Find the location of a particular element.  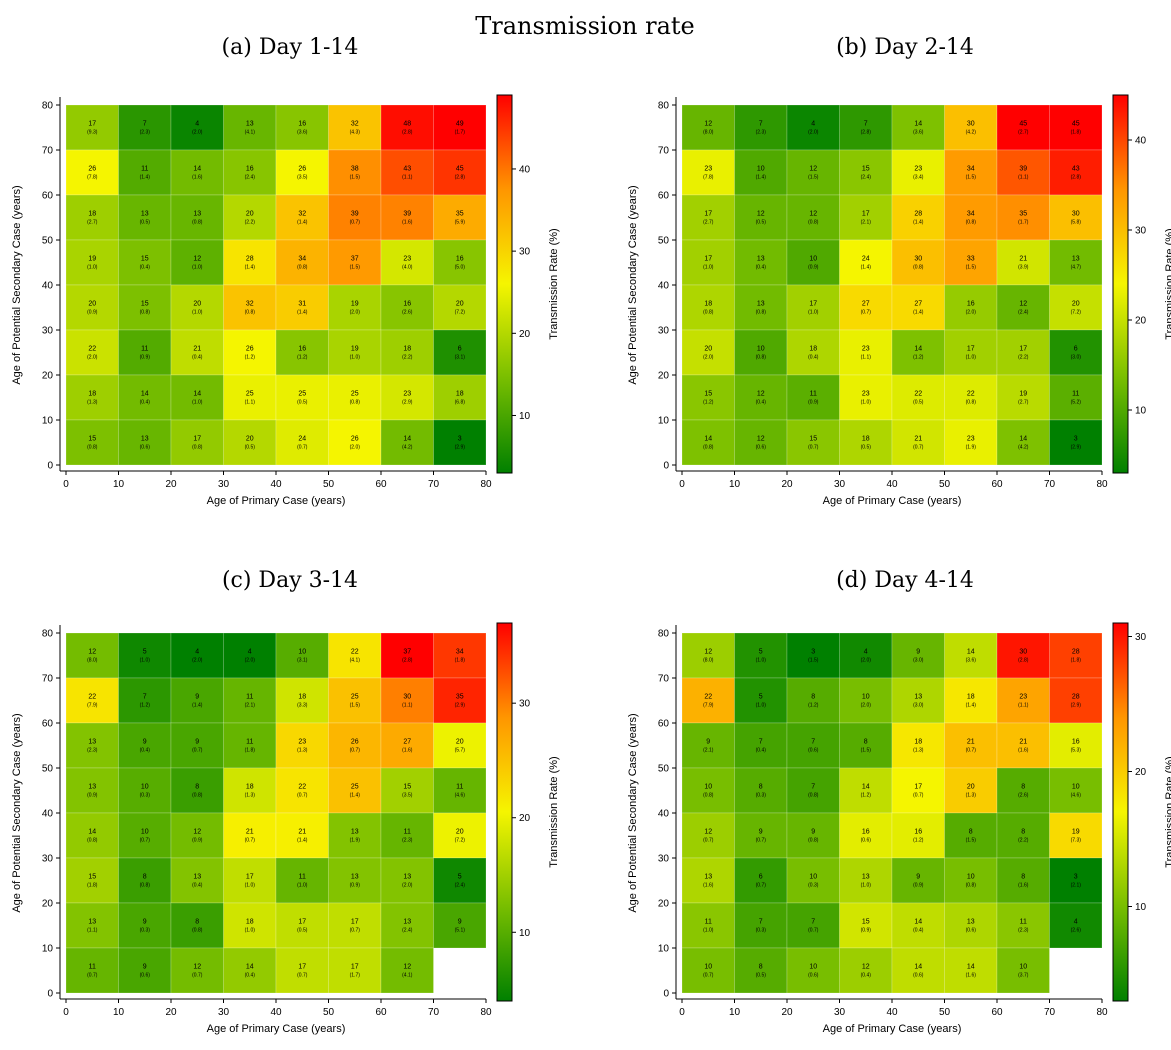

cell-value-label: 25 is located at coordinates (250, 394).